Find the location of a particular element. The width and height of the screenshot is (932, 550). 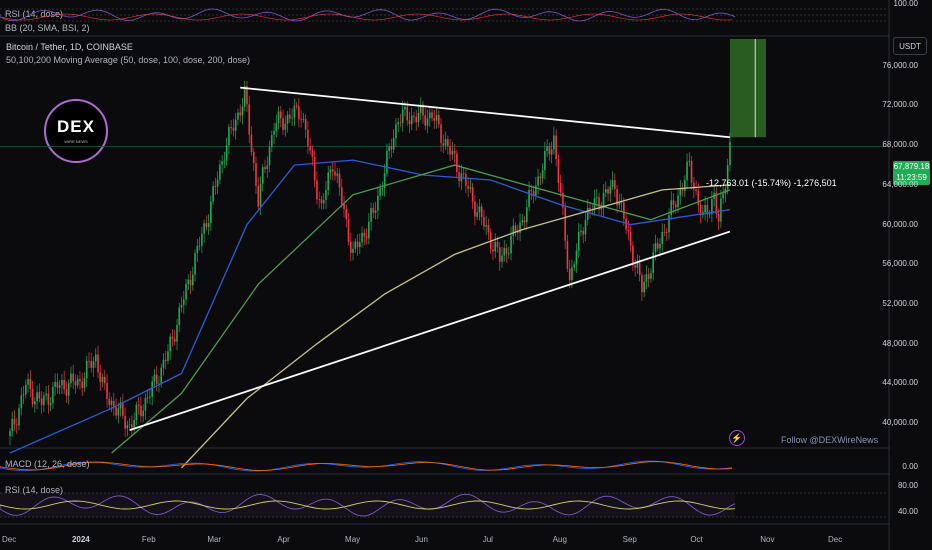

x-tick-label: Oct is located at coordinates (696, 539).